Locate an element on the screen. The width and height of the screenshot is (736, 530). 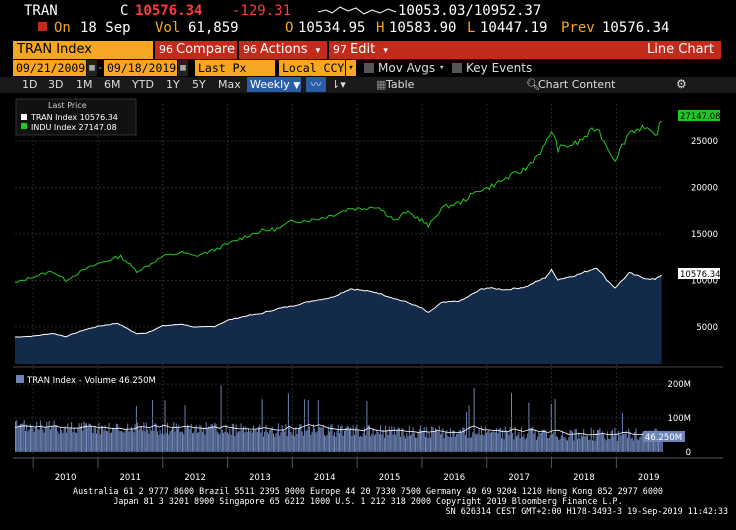
ticker: TRAN is located at coordinates (41, 11).